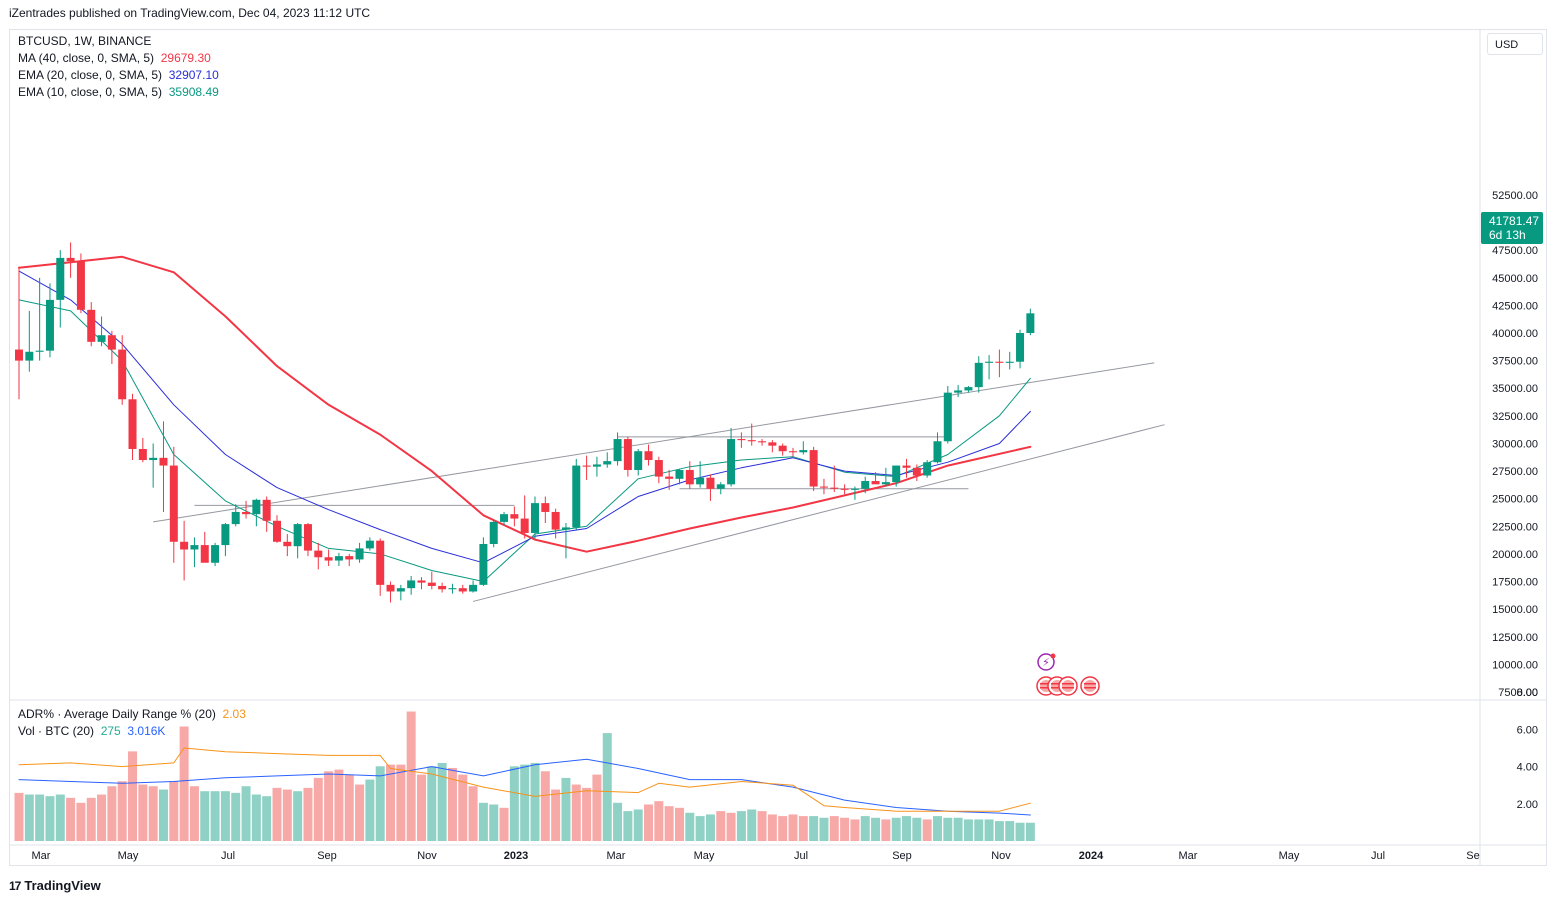  Describe the element at coordinates (818, 513) in the screenshot. I see `trendline-lower-channel` at that location.